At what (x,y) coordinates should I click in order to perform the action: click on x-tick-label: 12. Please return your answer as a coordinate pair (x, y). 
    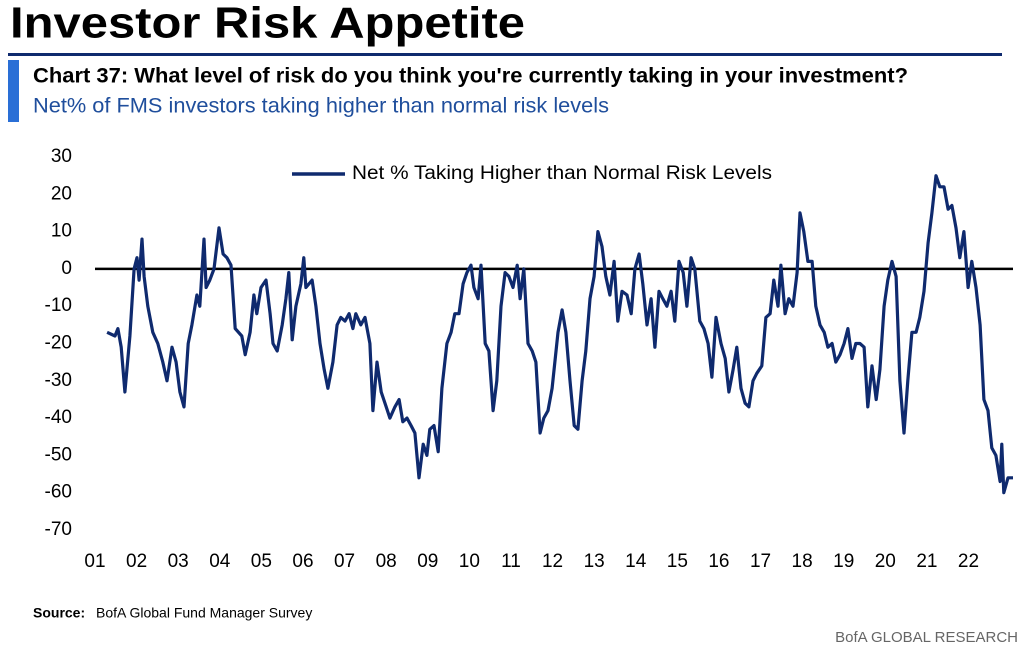
    Looking at the image, I should click on (552, 561).